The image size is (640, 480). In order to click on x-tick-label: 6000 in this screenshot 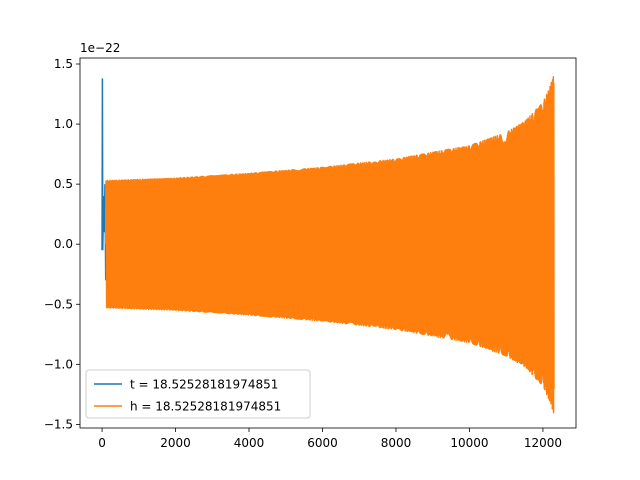, I will do `click(322, 443)`.